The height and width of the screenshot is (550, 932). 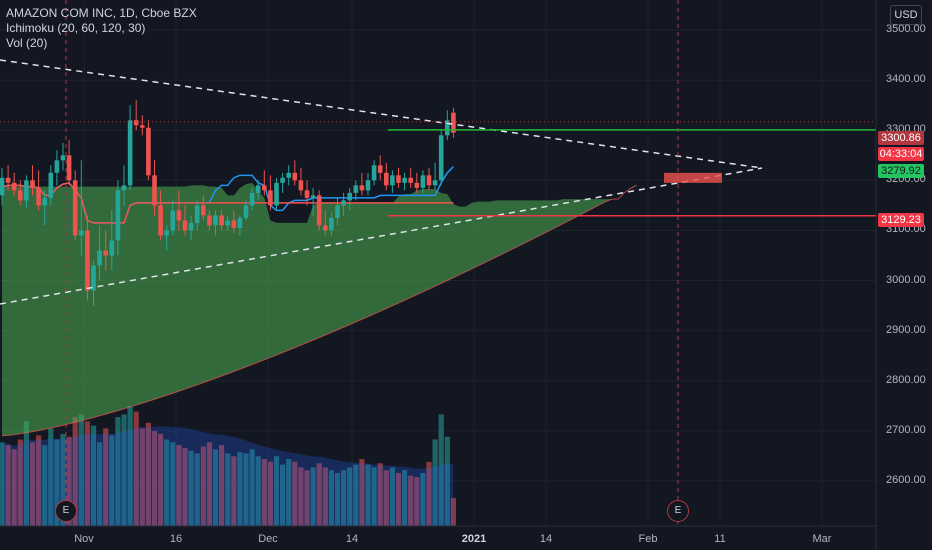 I want to click on earnings-marker-upcoming: E, so click(x=678, y=511).